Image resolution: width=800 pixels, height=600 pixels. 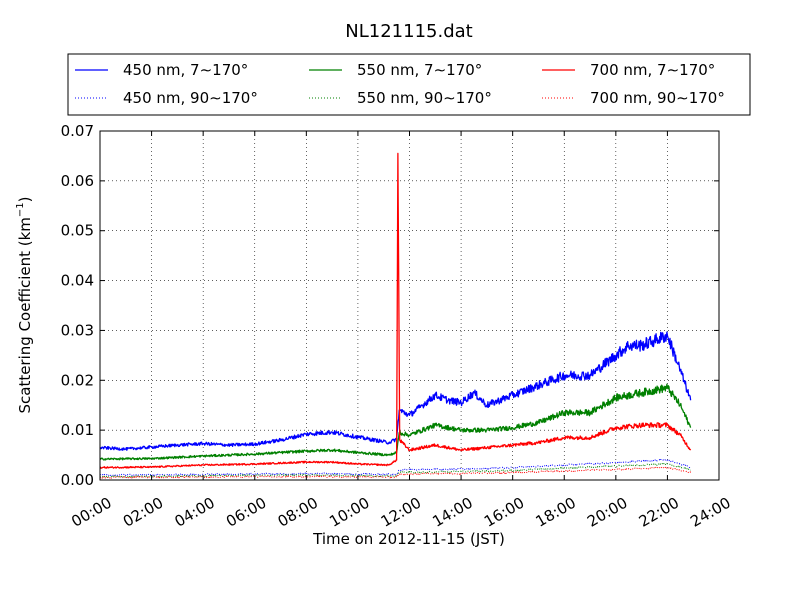 What do you see at coordinates (77, 281) in the screenshot?
I see `y-tick-label: 0.04` at bounding box center [77, 281].